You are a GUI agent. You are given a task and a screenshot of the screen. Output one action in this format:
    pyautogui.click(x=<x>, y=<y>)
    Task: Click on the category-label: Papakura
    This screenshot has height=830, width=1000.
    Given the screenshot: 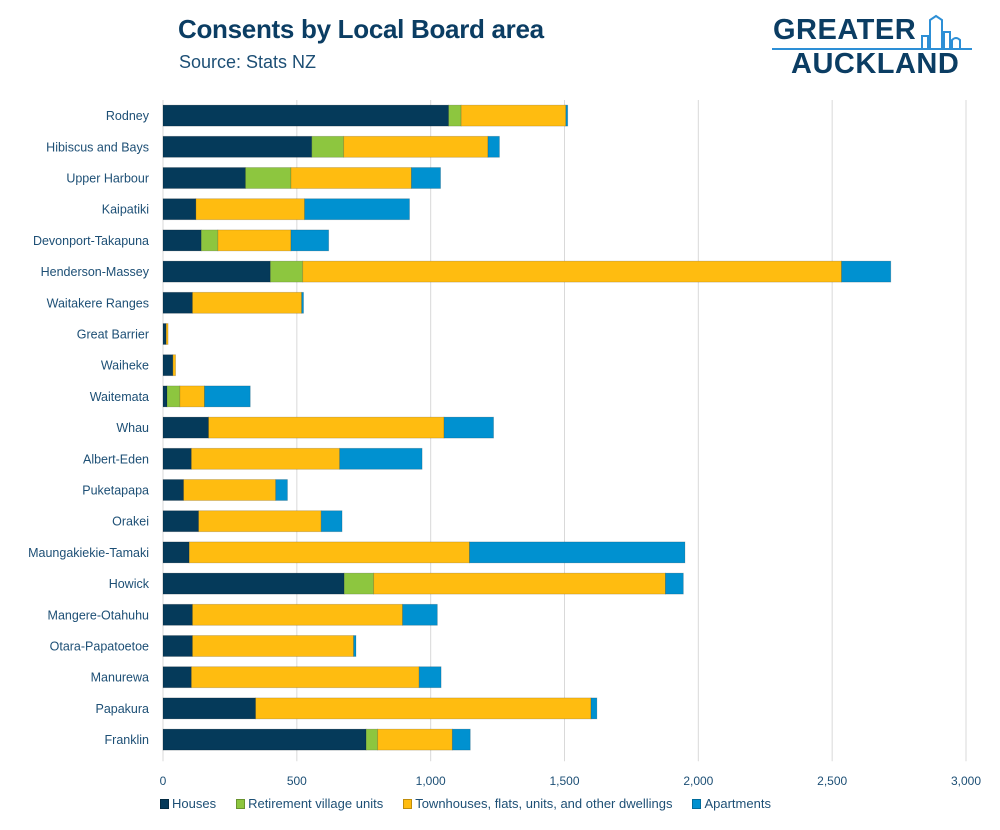 What is the action you would take?
    pyautogui.click(x=122, y=709)
    